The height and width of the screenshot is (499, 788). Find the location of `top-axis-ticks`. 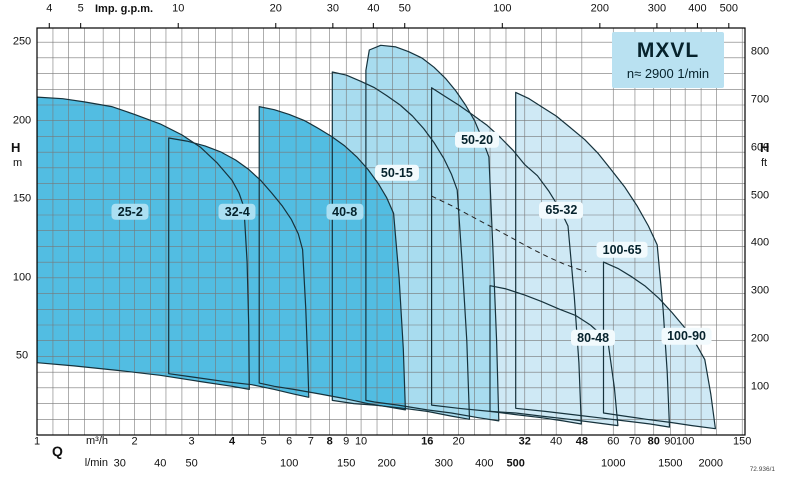

top-axis-ticks is located at coordinates (389, 25).